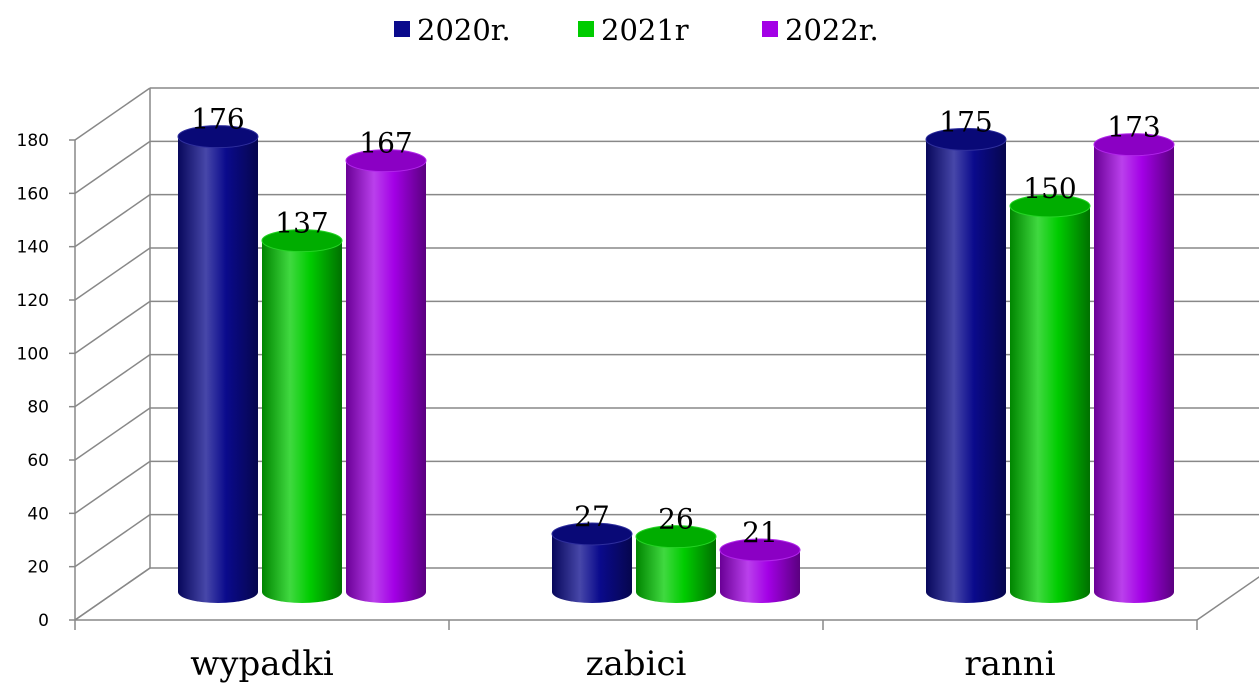 This screenshot has width=1259, height=685. What do you see at coordinates (33, 354) in the screenshot?
I see `y-tick-label: 100` at bounding box center [33, 354].